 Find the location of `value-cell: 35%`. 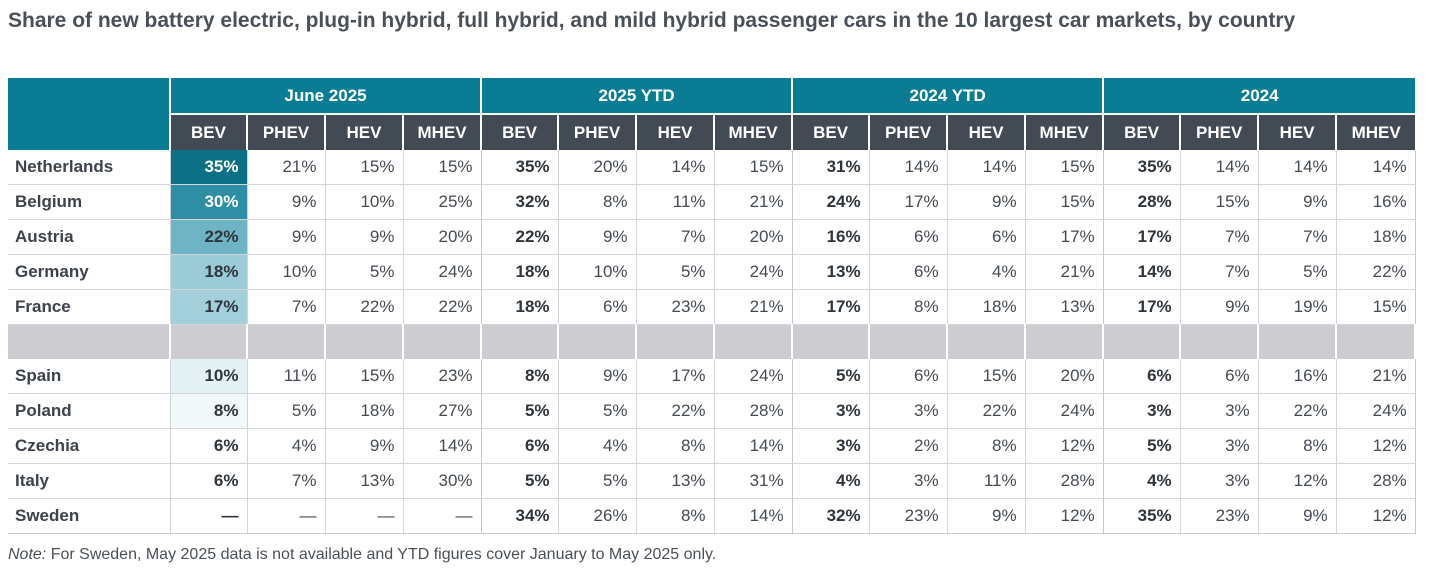

value-cell: 35% is located at coordinates (209, 167).